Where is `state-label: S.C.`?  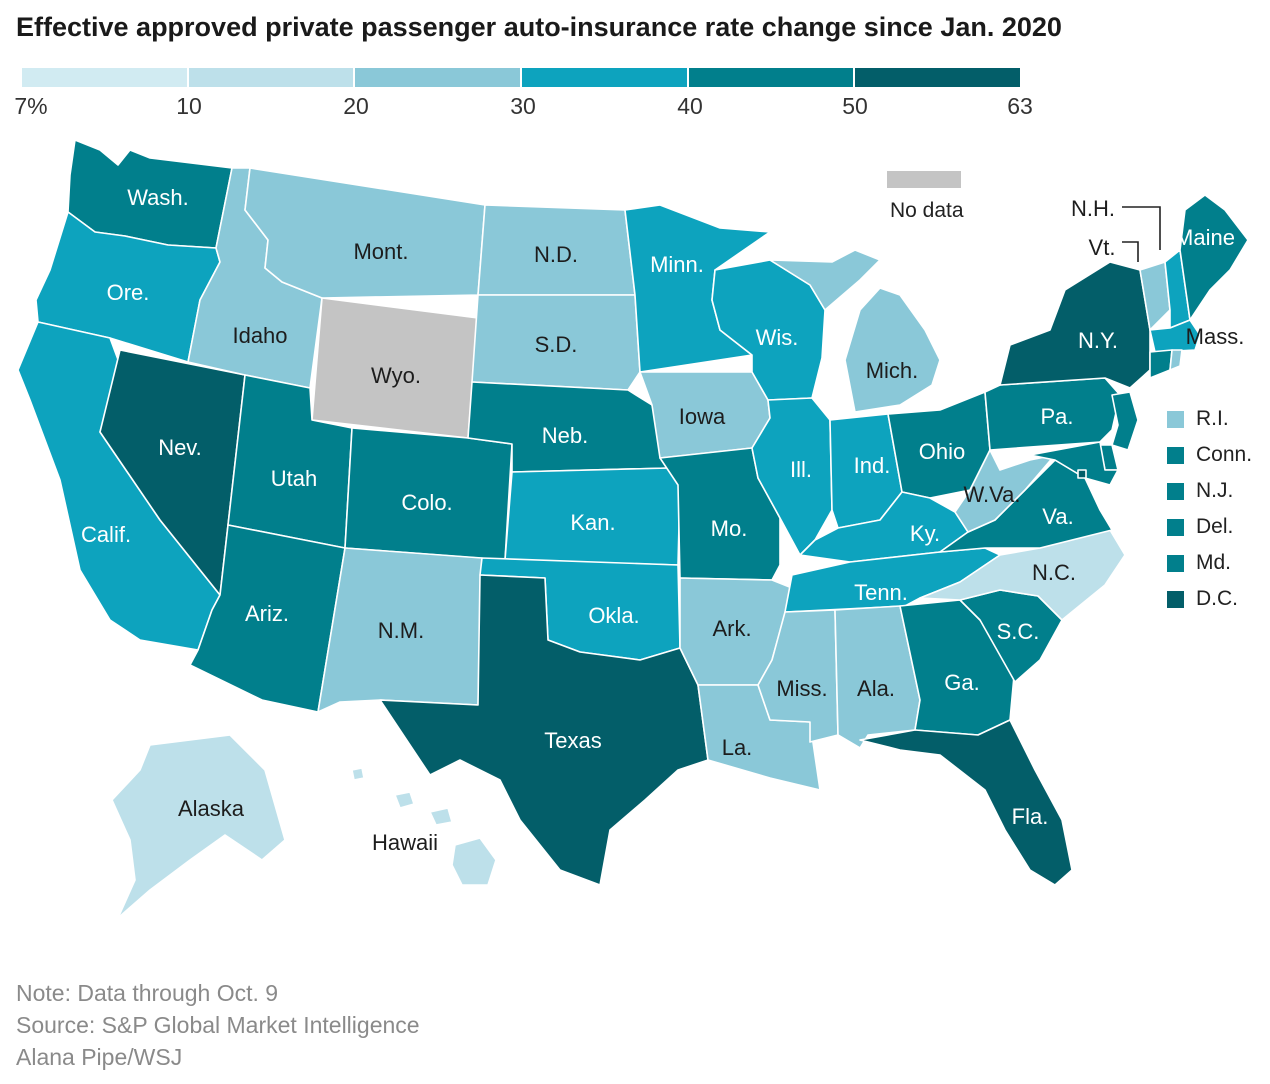
state-label: S.C. is located at coordinates (1018, 631).